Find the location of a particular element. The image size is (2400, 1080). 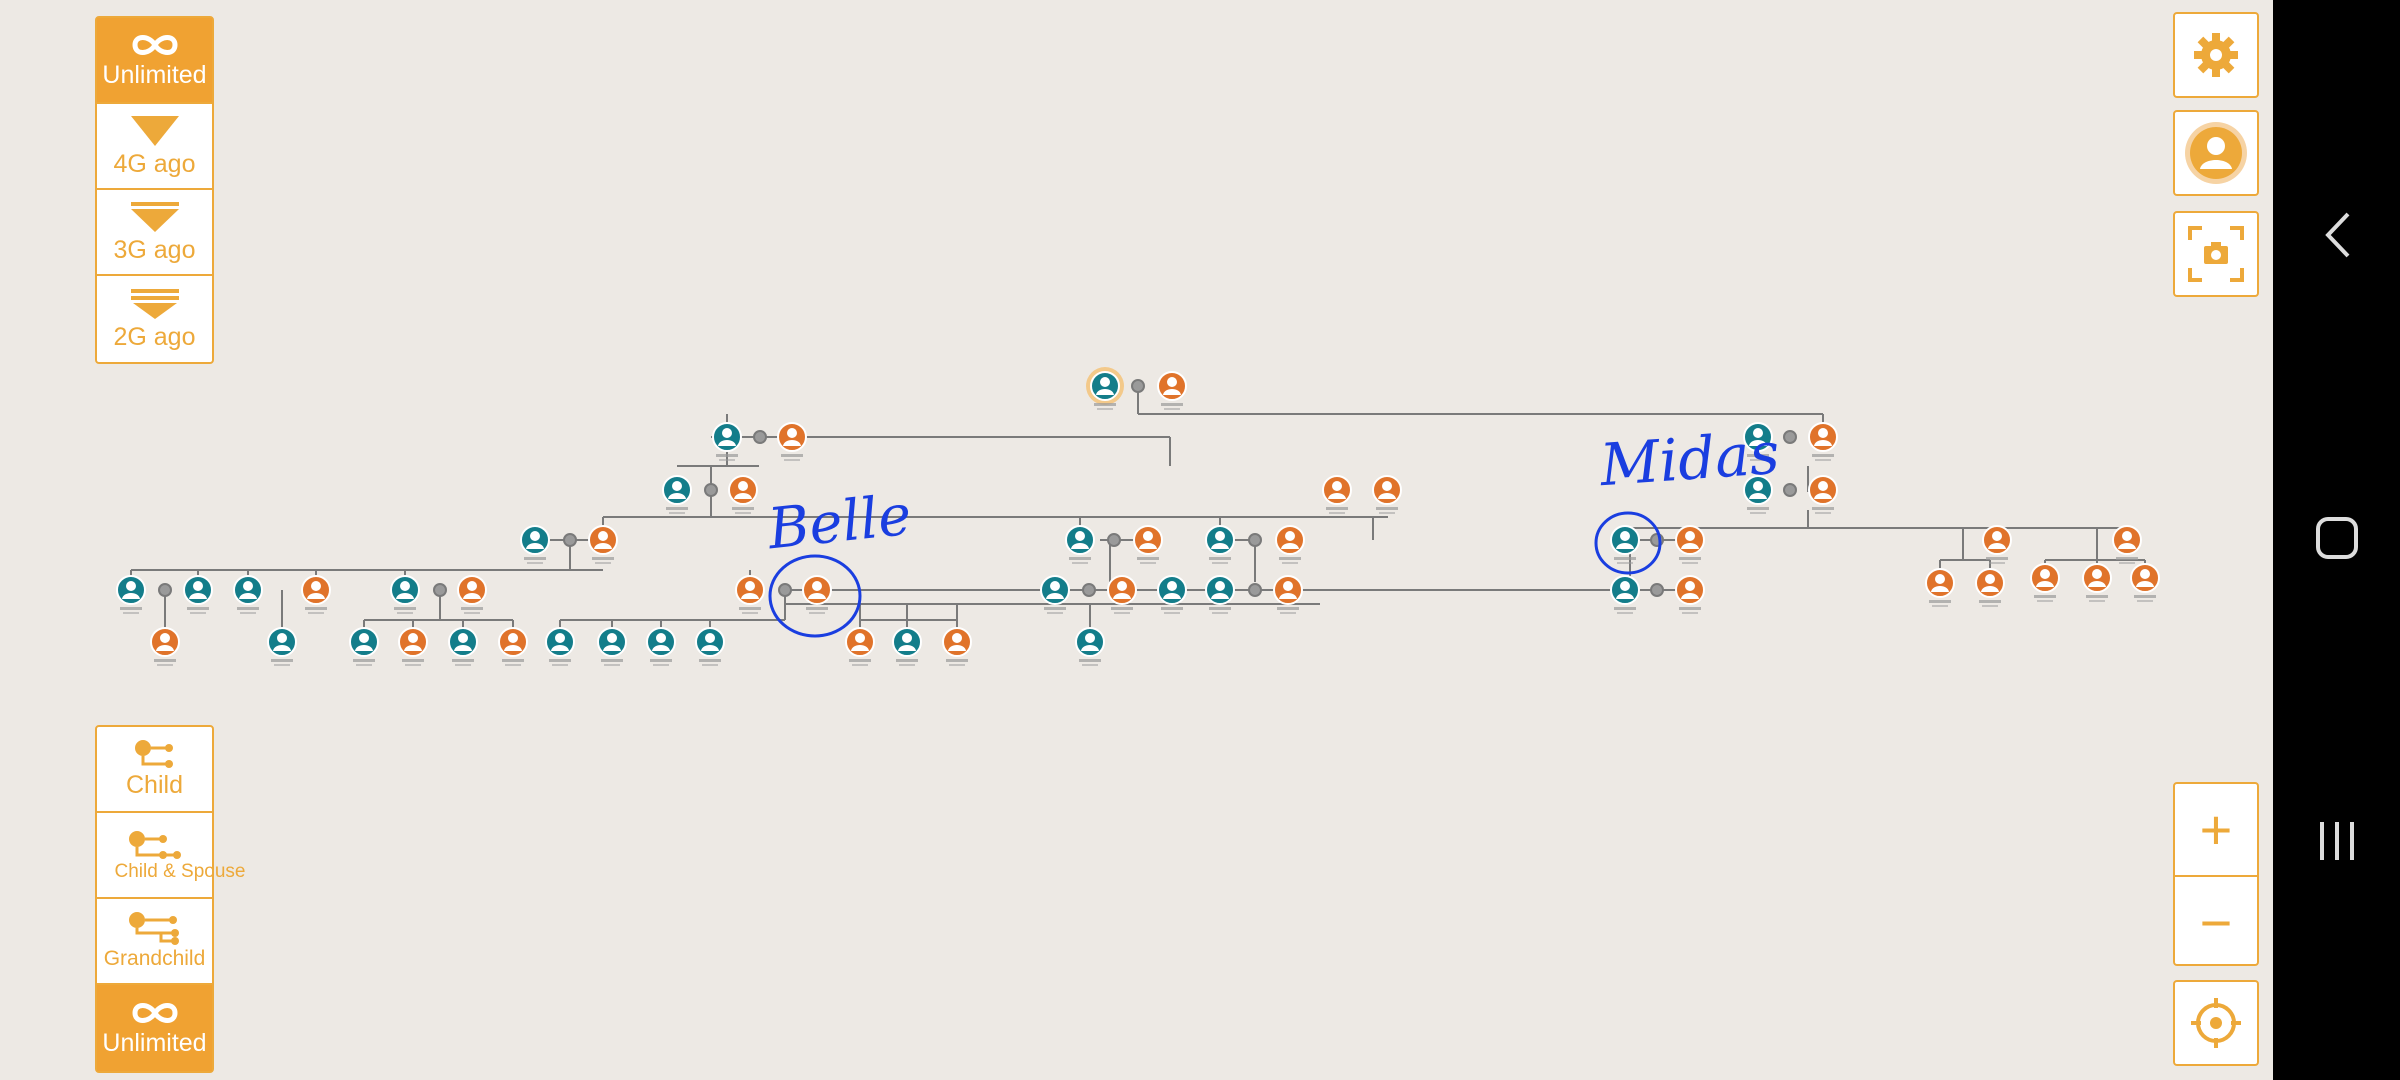

back-nav-button is located at coordinates (2336, 235).